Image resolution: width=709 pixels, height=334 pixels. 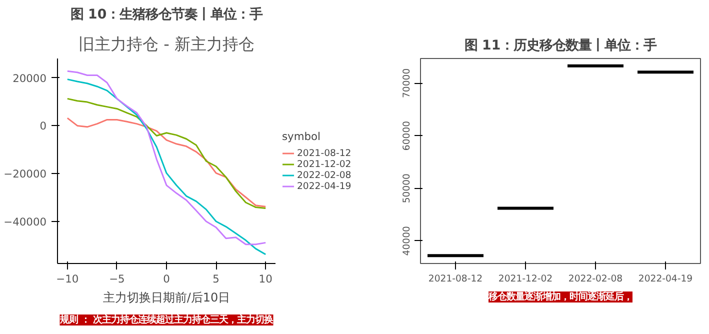 What do you see at coordinates (324, 153) in the screenshot?
I see `legend-label: 2021-08-12` at bounding box center [324, 153].